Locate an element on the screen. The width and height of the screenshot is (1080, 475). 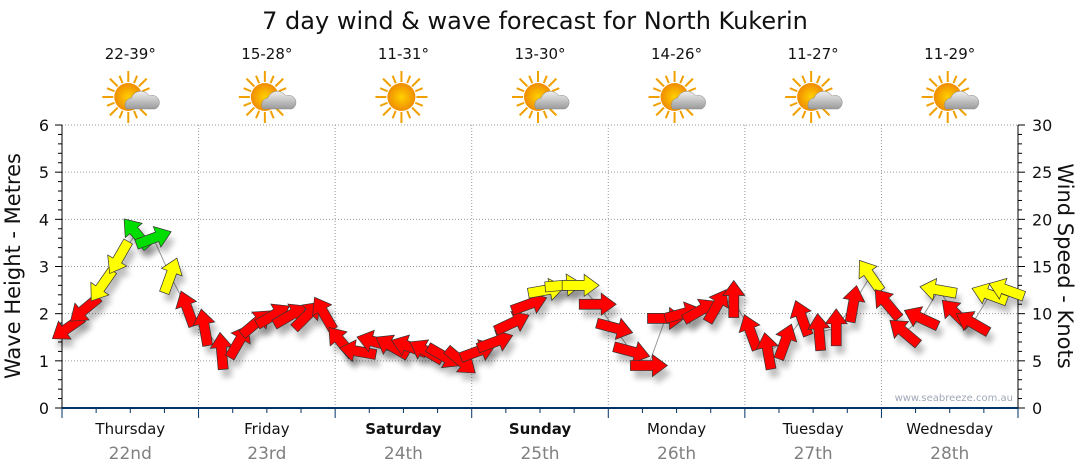
temp-range: 13-30° is located at coordinates (539, 54).